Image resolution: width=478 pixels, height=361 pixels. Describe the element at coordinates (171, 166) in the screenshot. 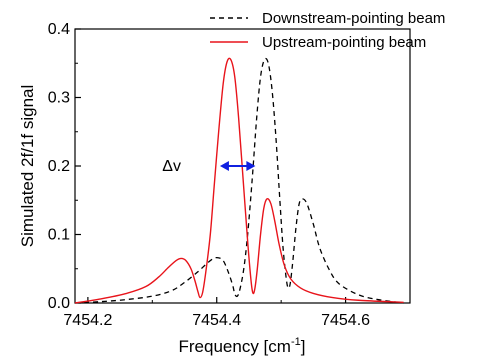

I see `delta-v-label: Δv` at that location.